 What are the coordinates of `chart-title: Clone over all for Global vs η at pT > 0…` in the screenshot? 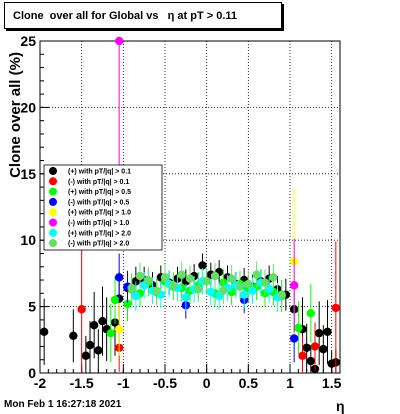 It's located at (143, 15).